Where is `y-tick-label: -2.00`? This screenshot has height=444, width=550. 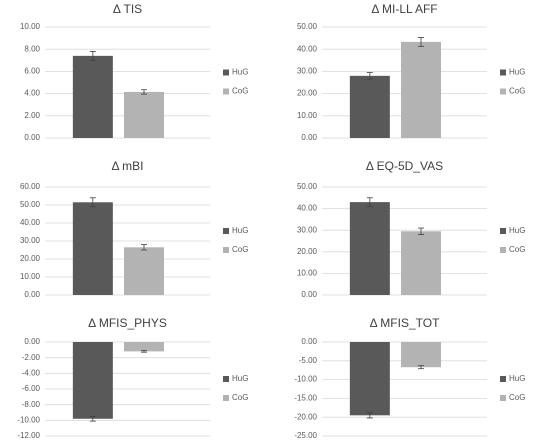 y-tick-label: -2.00 is located at coordinates (31, 357).